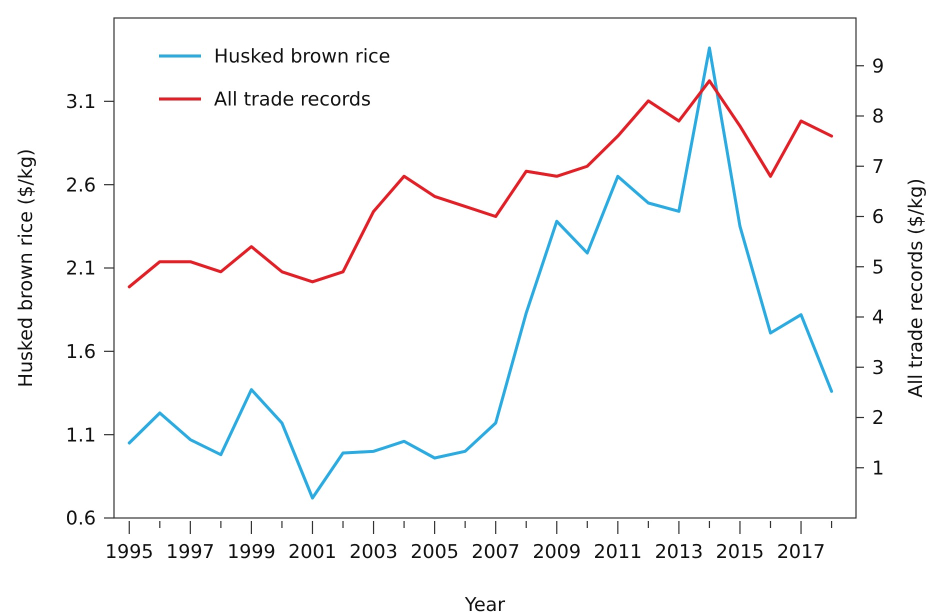  I want to click on y2-tick-label: 6, so click(878, 217).